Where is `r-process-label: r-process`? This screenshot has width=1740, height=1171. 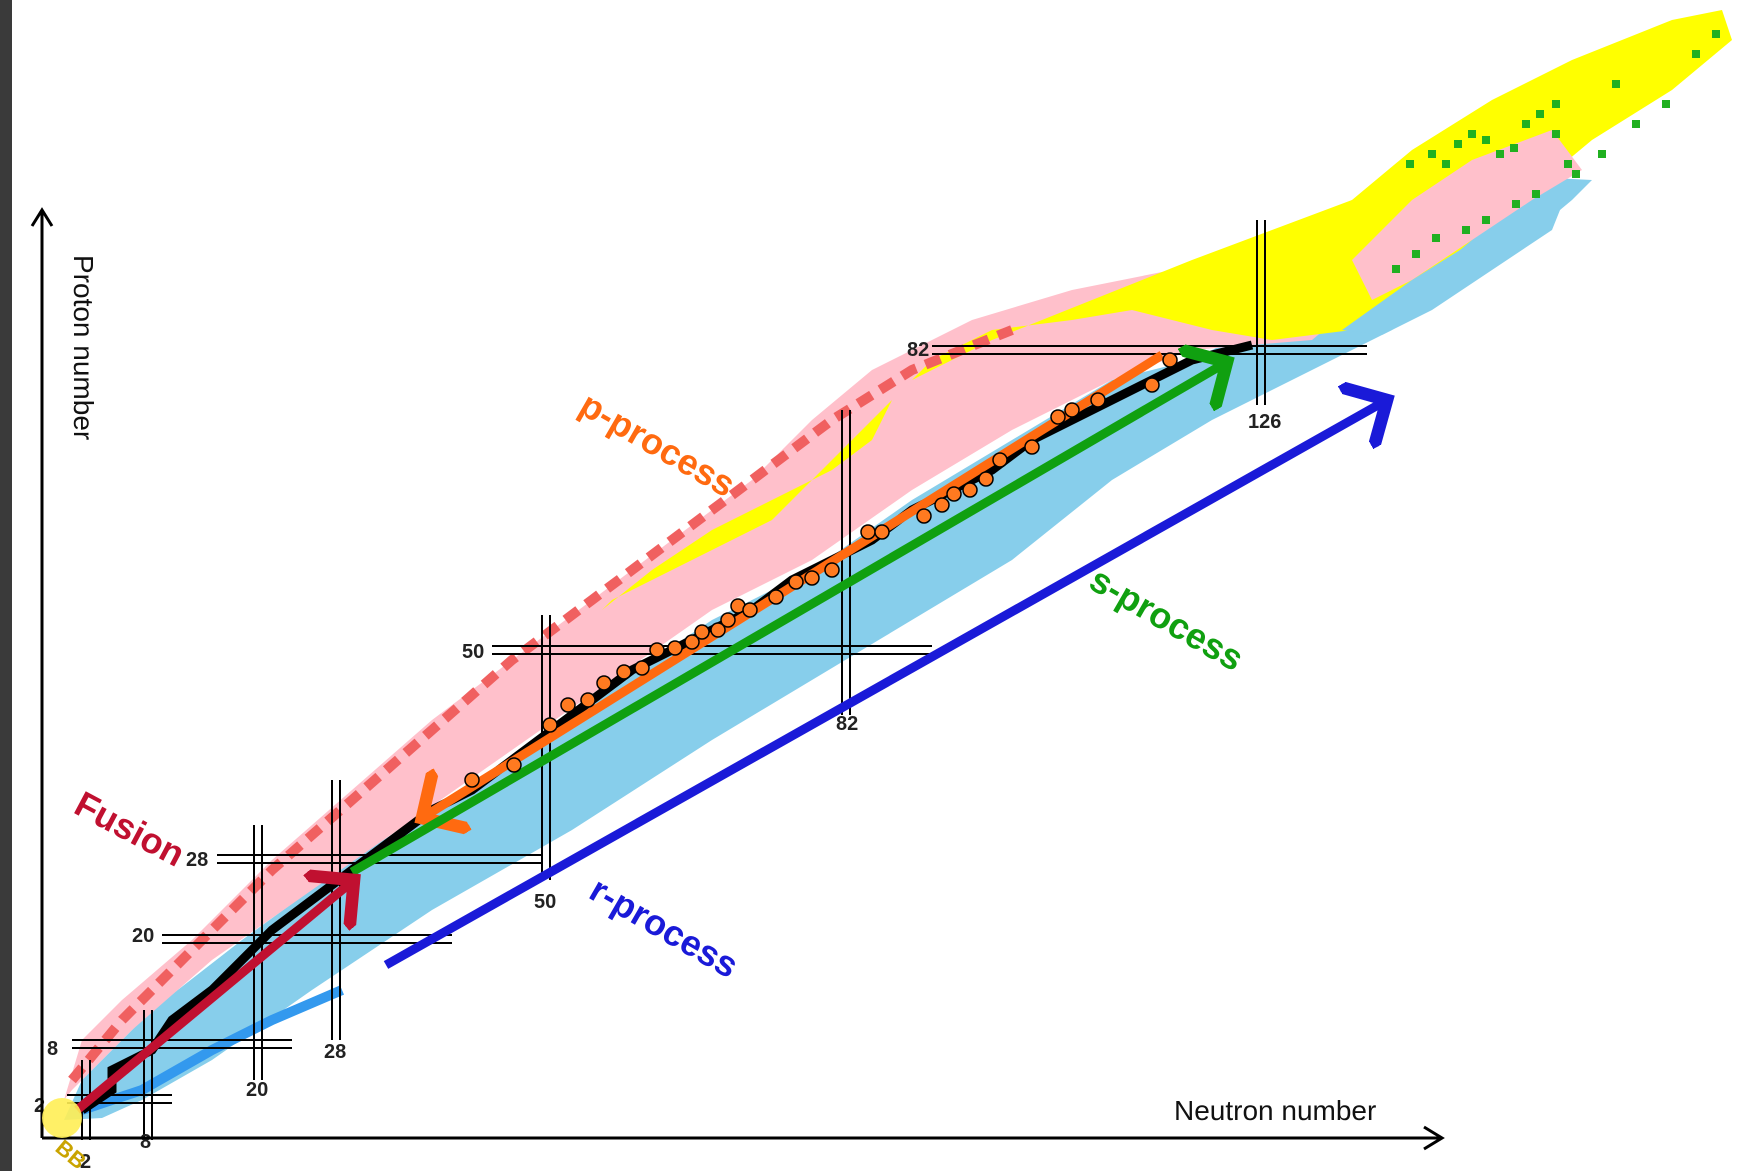
r-process-label: r-process is located at coordinates (664, 927).